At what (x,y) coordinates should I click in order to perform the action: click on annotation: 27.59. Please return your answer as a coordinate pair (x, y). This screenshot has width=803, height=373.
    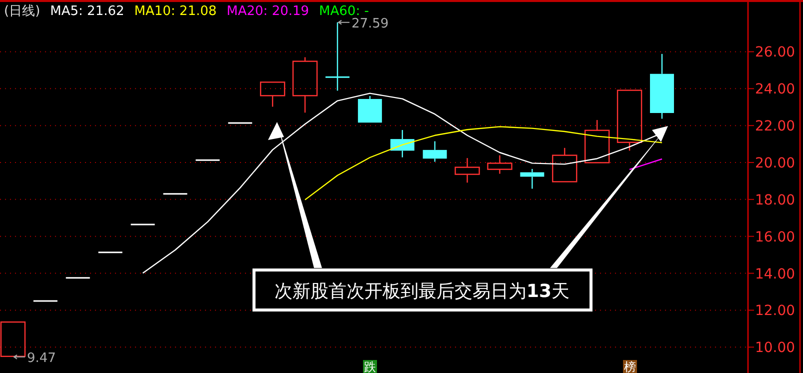
    Looking at the image, I should click on (370, 24).